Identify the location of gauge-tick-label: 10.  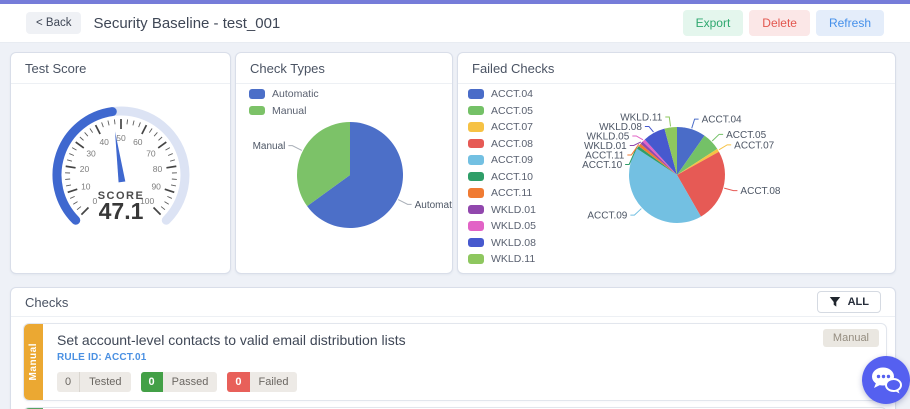
(86, 186).